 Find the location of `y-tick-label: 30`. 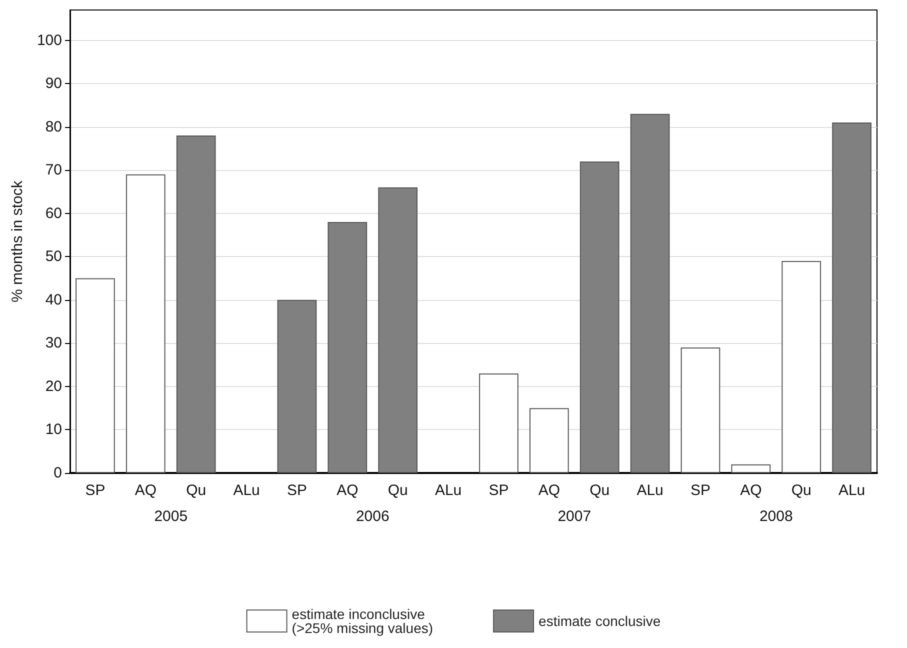

y-tick-label: 30 is located at coordinates (53, 343).